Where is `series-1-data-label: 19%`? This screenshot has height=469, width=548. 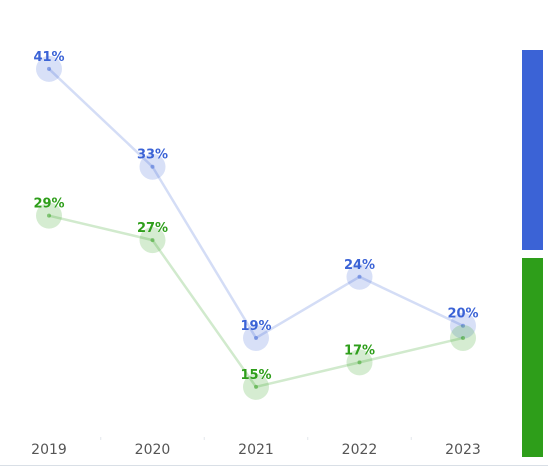 series-1-data-label: 19% is located at coordinates (255, 326).